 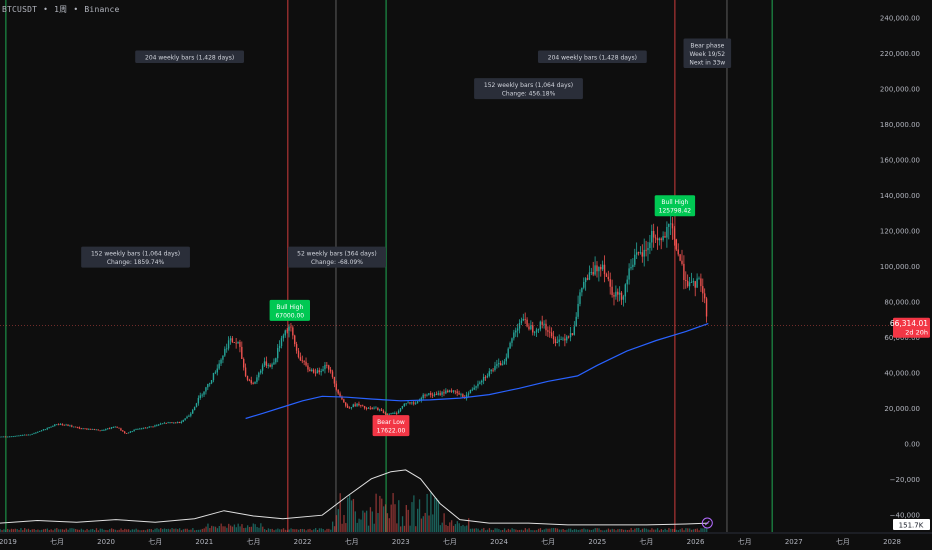 What do you see at coordinates (900, 196) in the screenshot?
I see `price-tick-label: 140,000.00` at bounding box center [900, 196].